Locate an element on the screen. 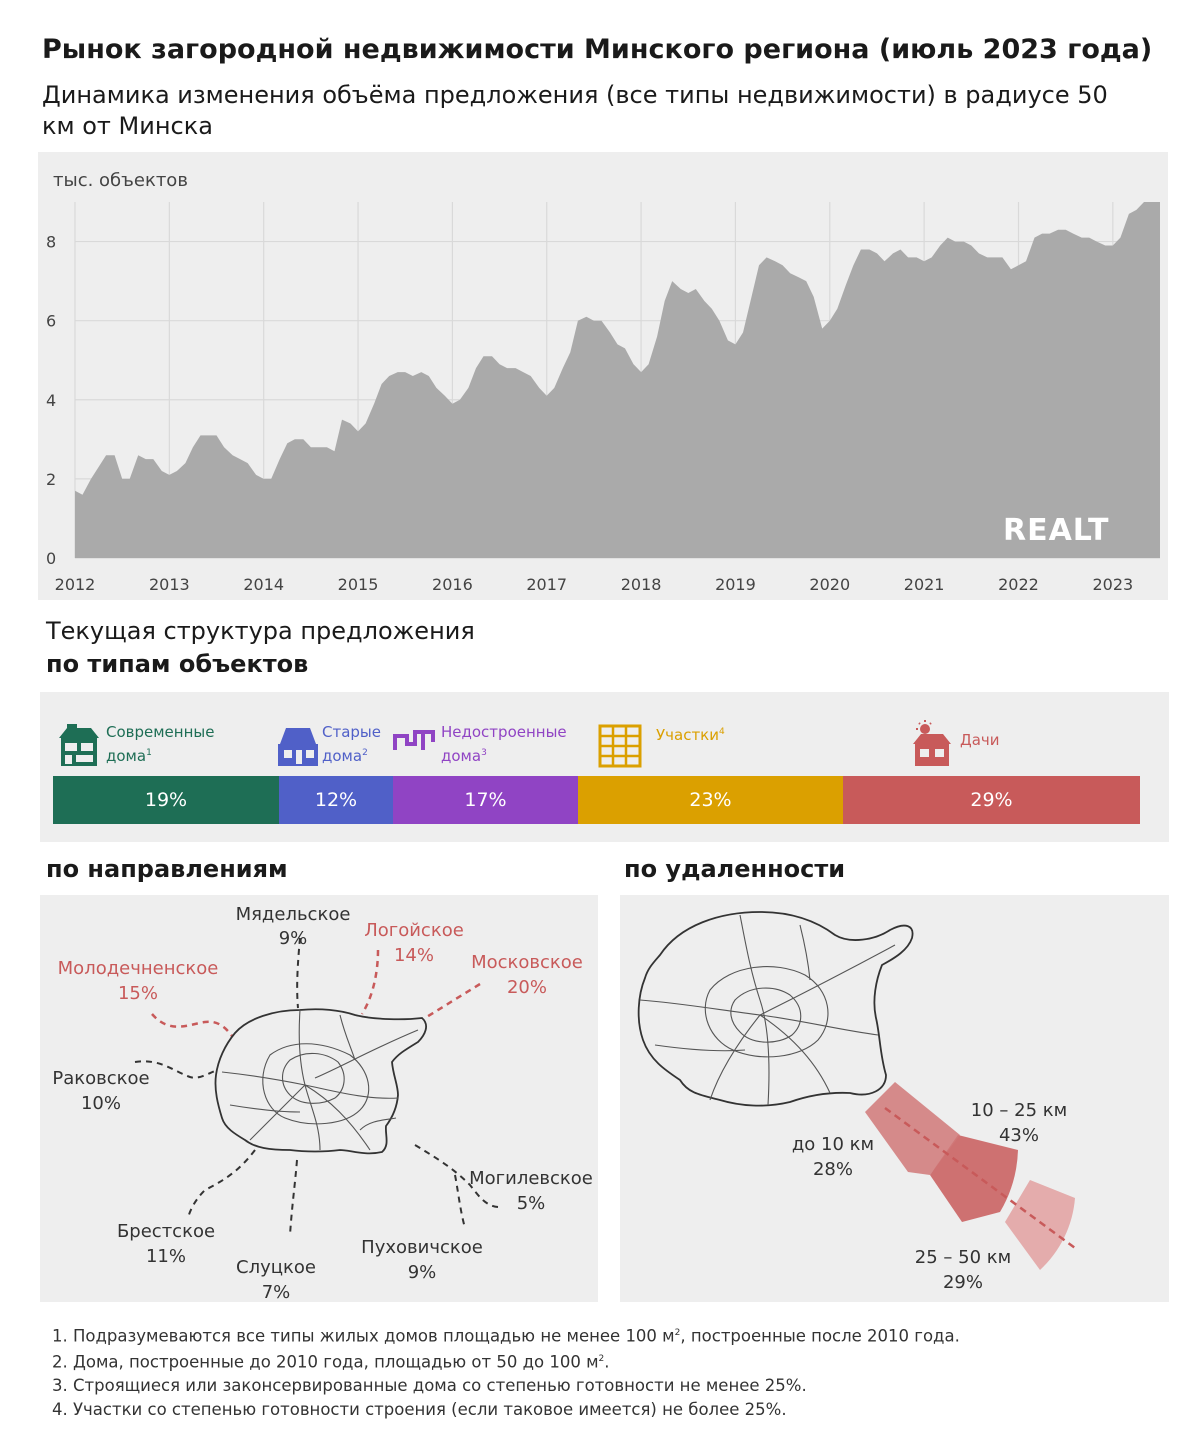 The width and height of the screenshot is (1200, 1438). sector-0-10km is located at coordinates (912, 1128).